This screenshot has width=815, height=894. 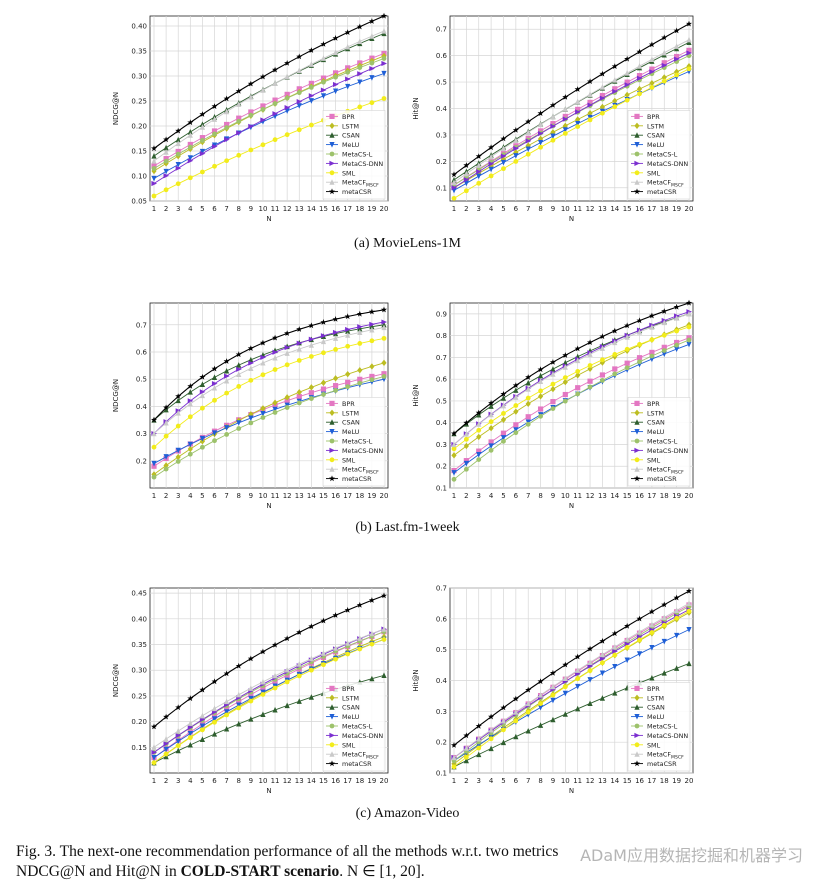 I want to click on x-tick-label: 7, so click(x=226, y=209).